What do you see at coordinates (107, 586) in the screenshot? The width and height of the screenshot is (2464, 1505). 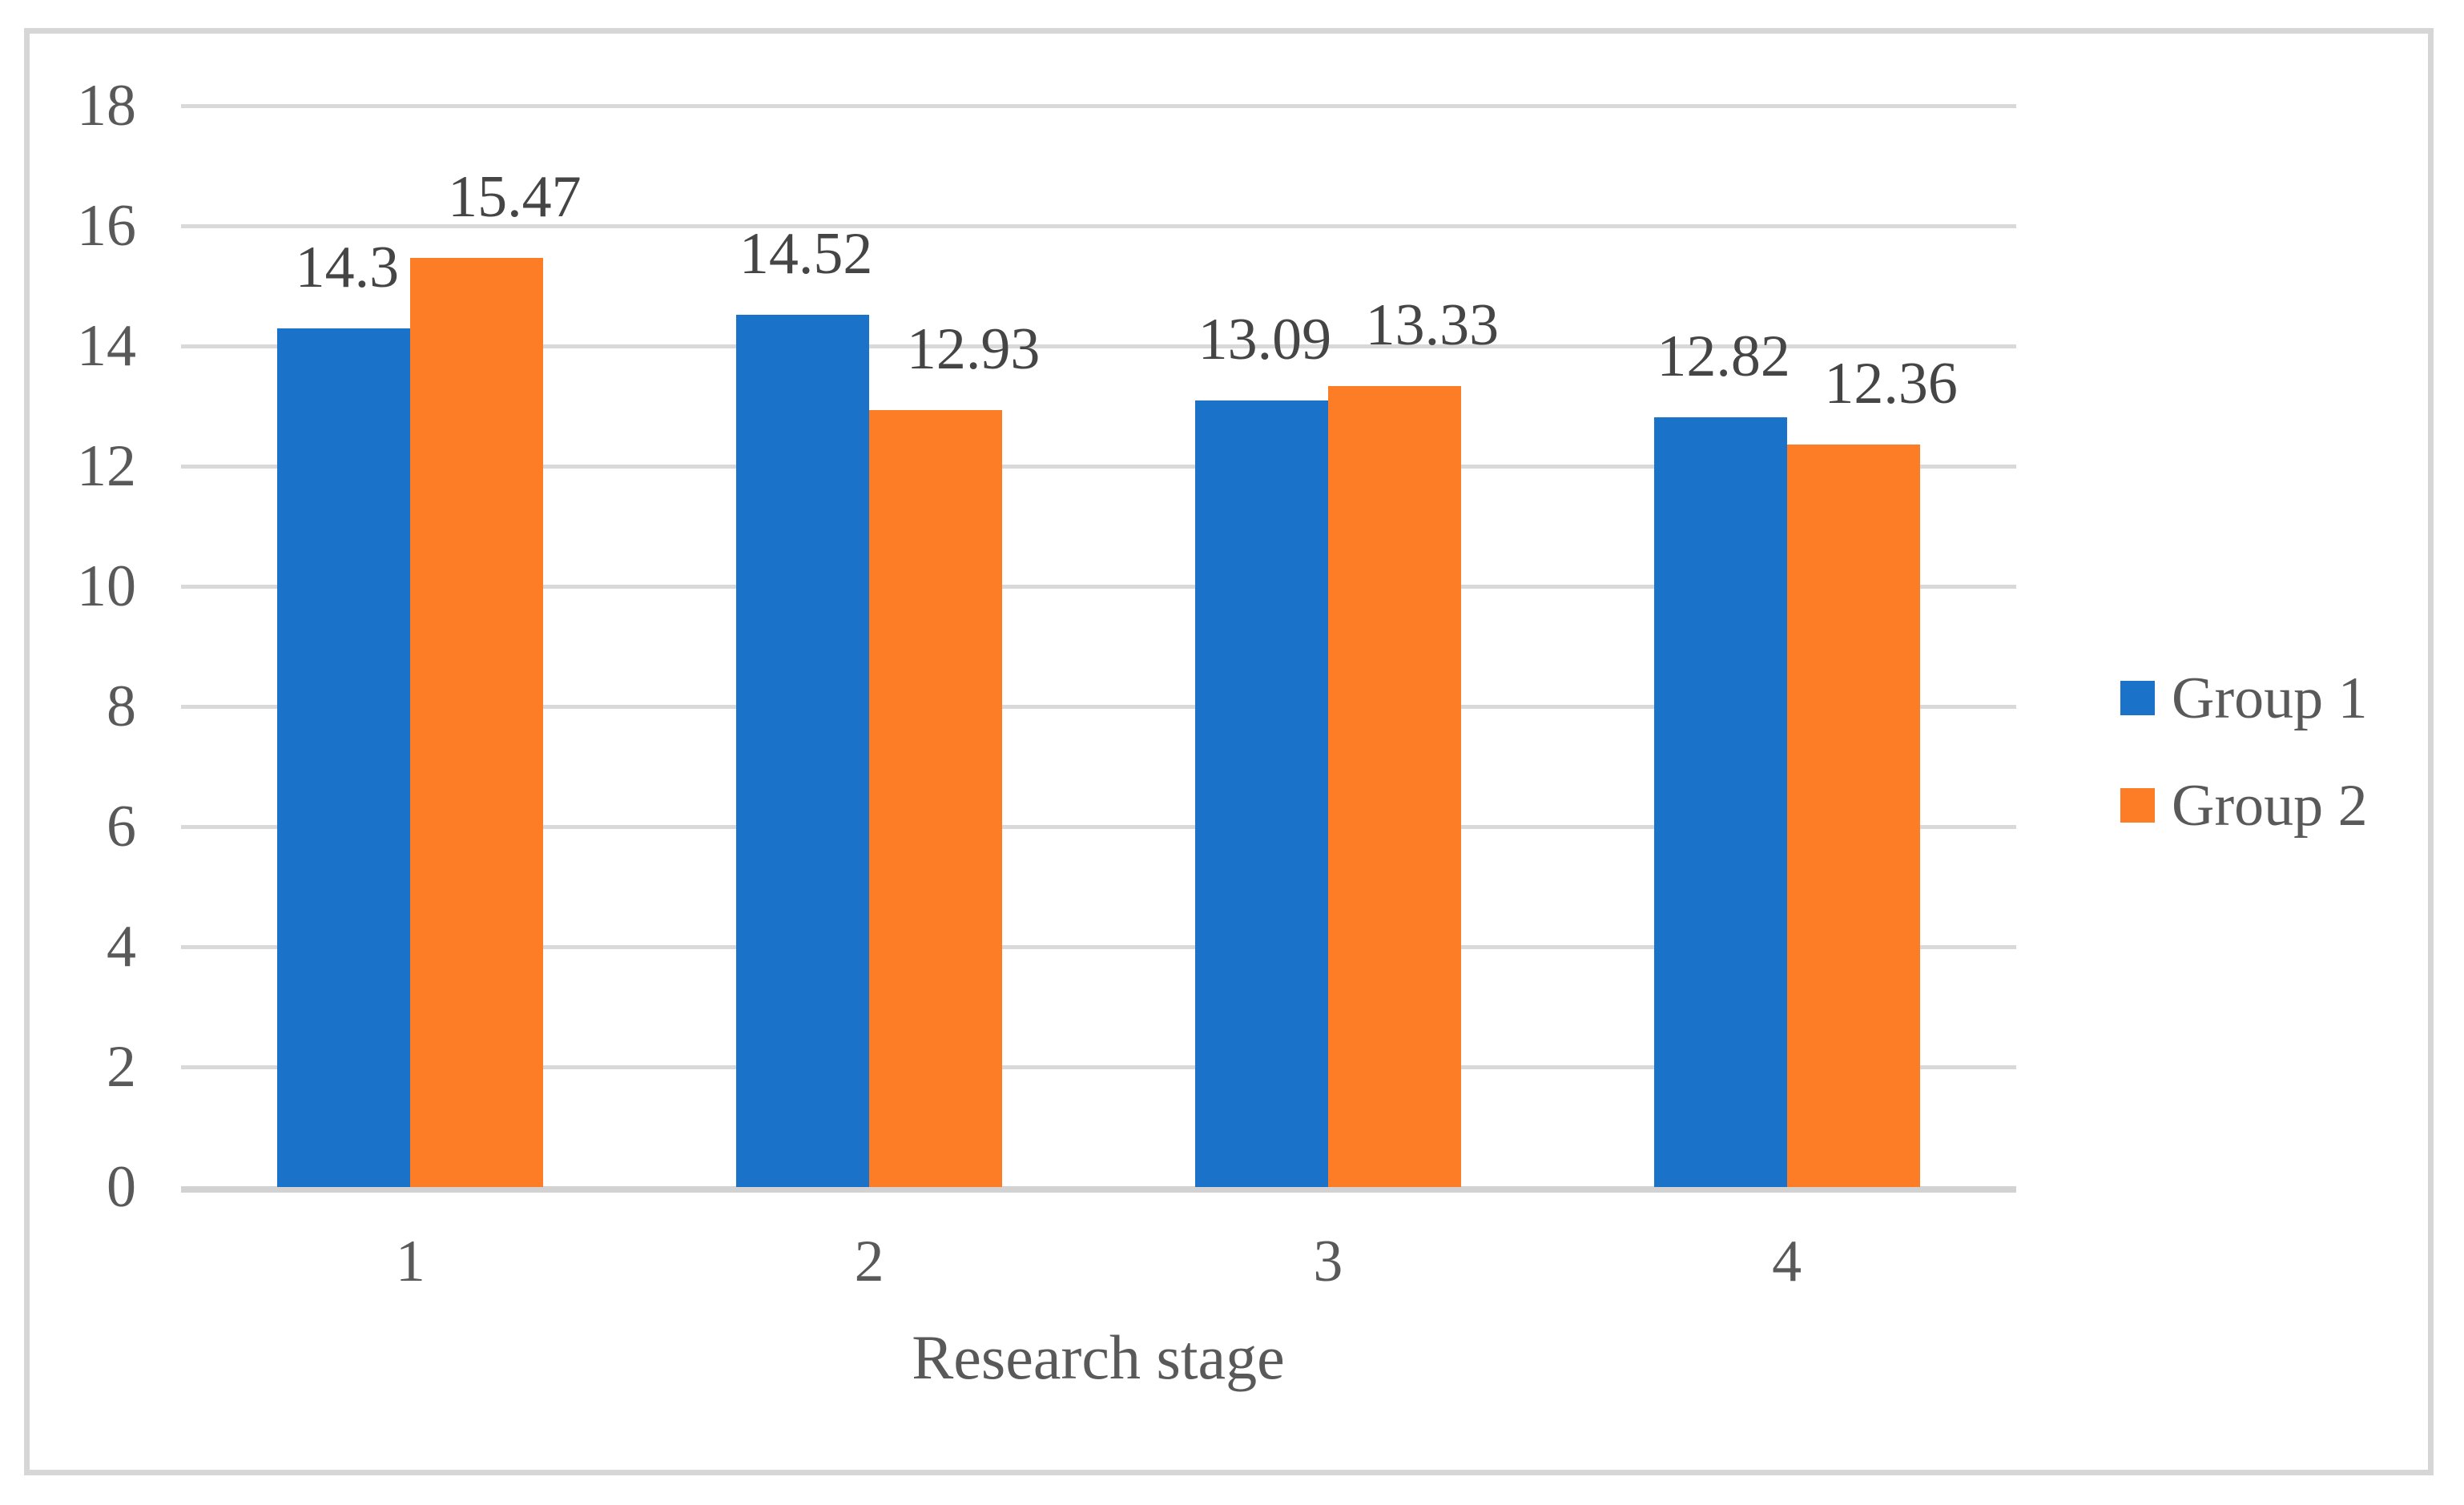 I see `y-axis-tick-label: 10` at bounding box center [107, 586].